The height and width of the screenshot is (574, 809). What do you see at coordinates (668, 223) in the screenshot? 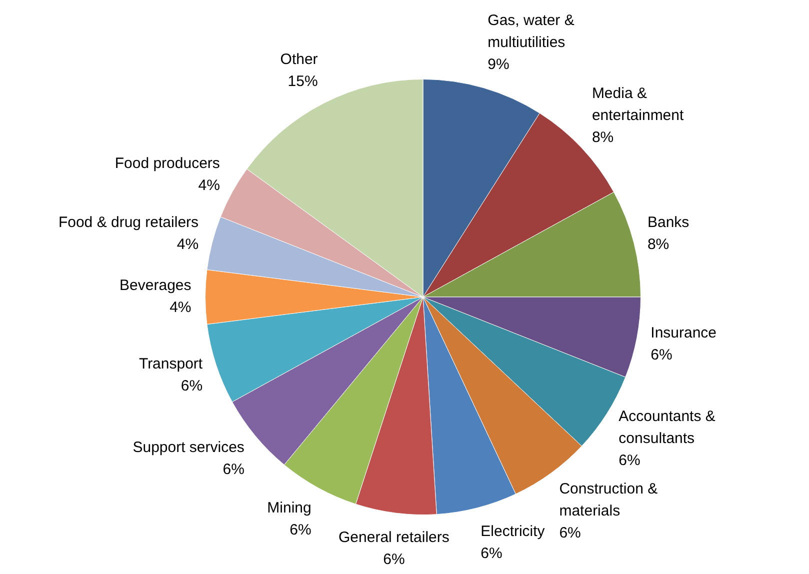
I see `slice-label: Banks` at bounding box center [668, 223].